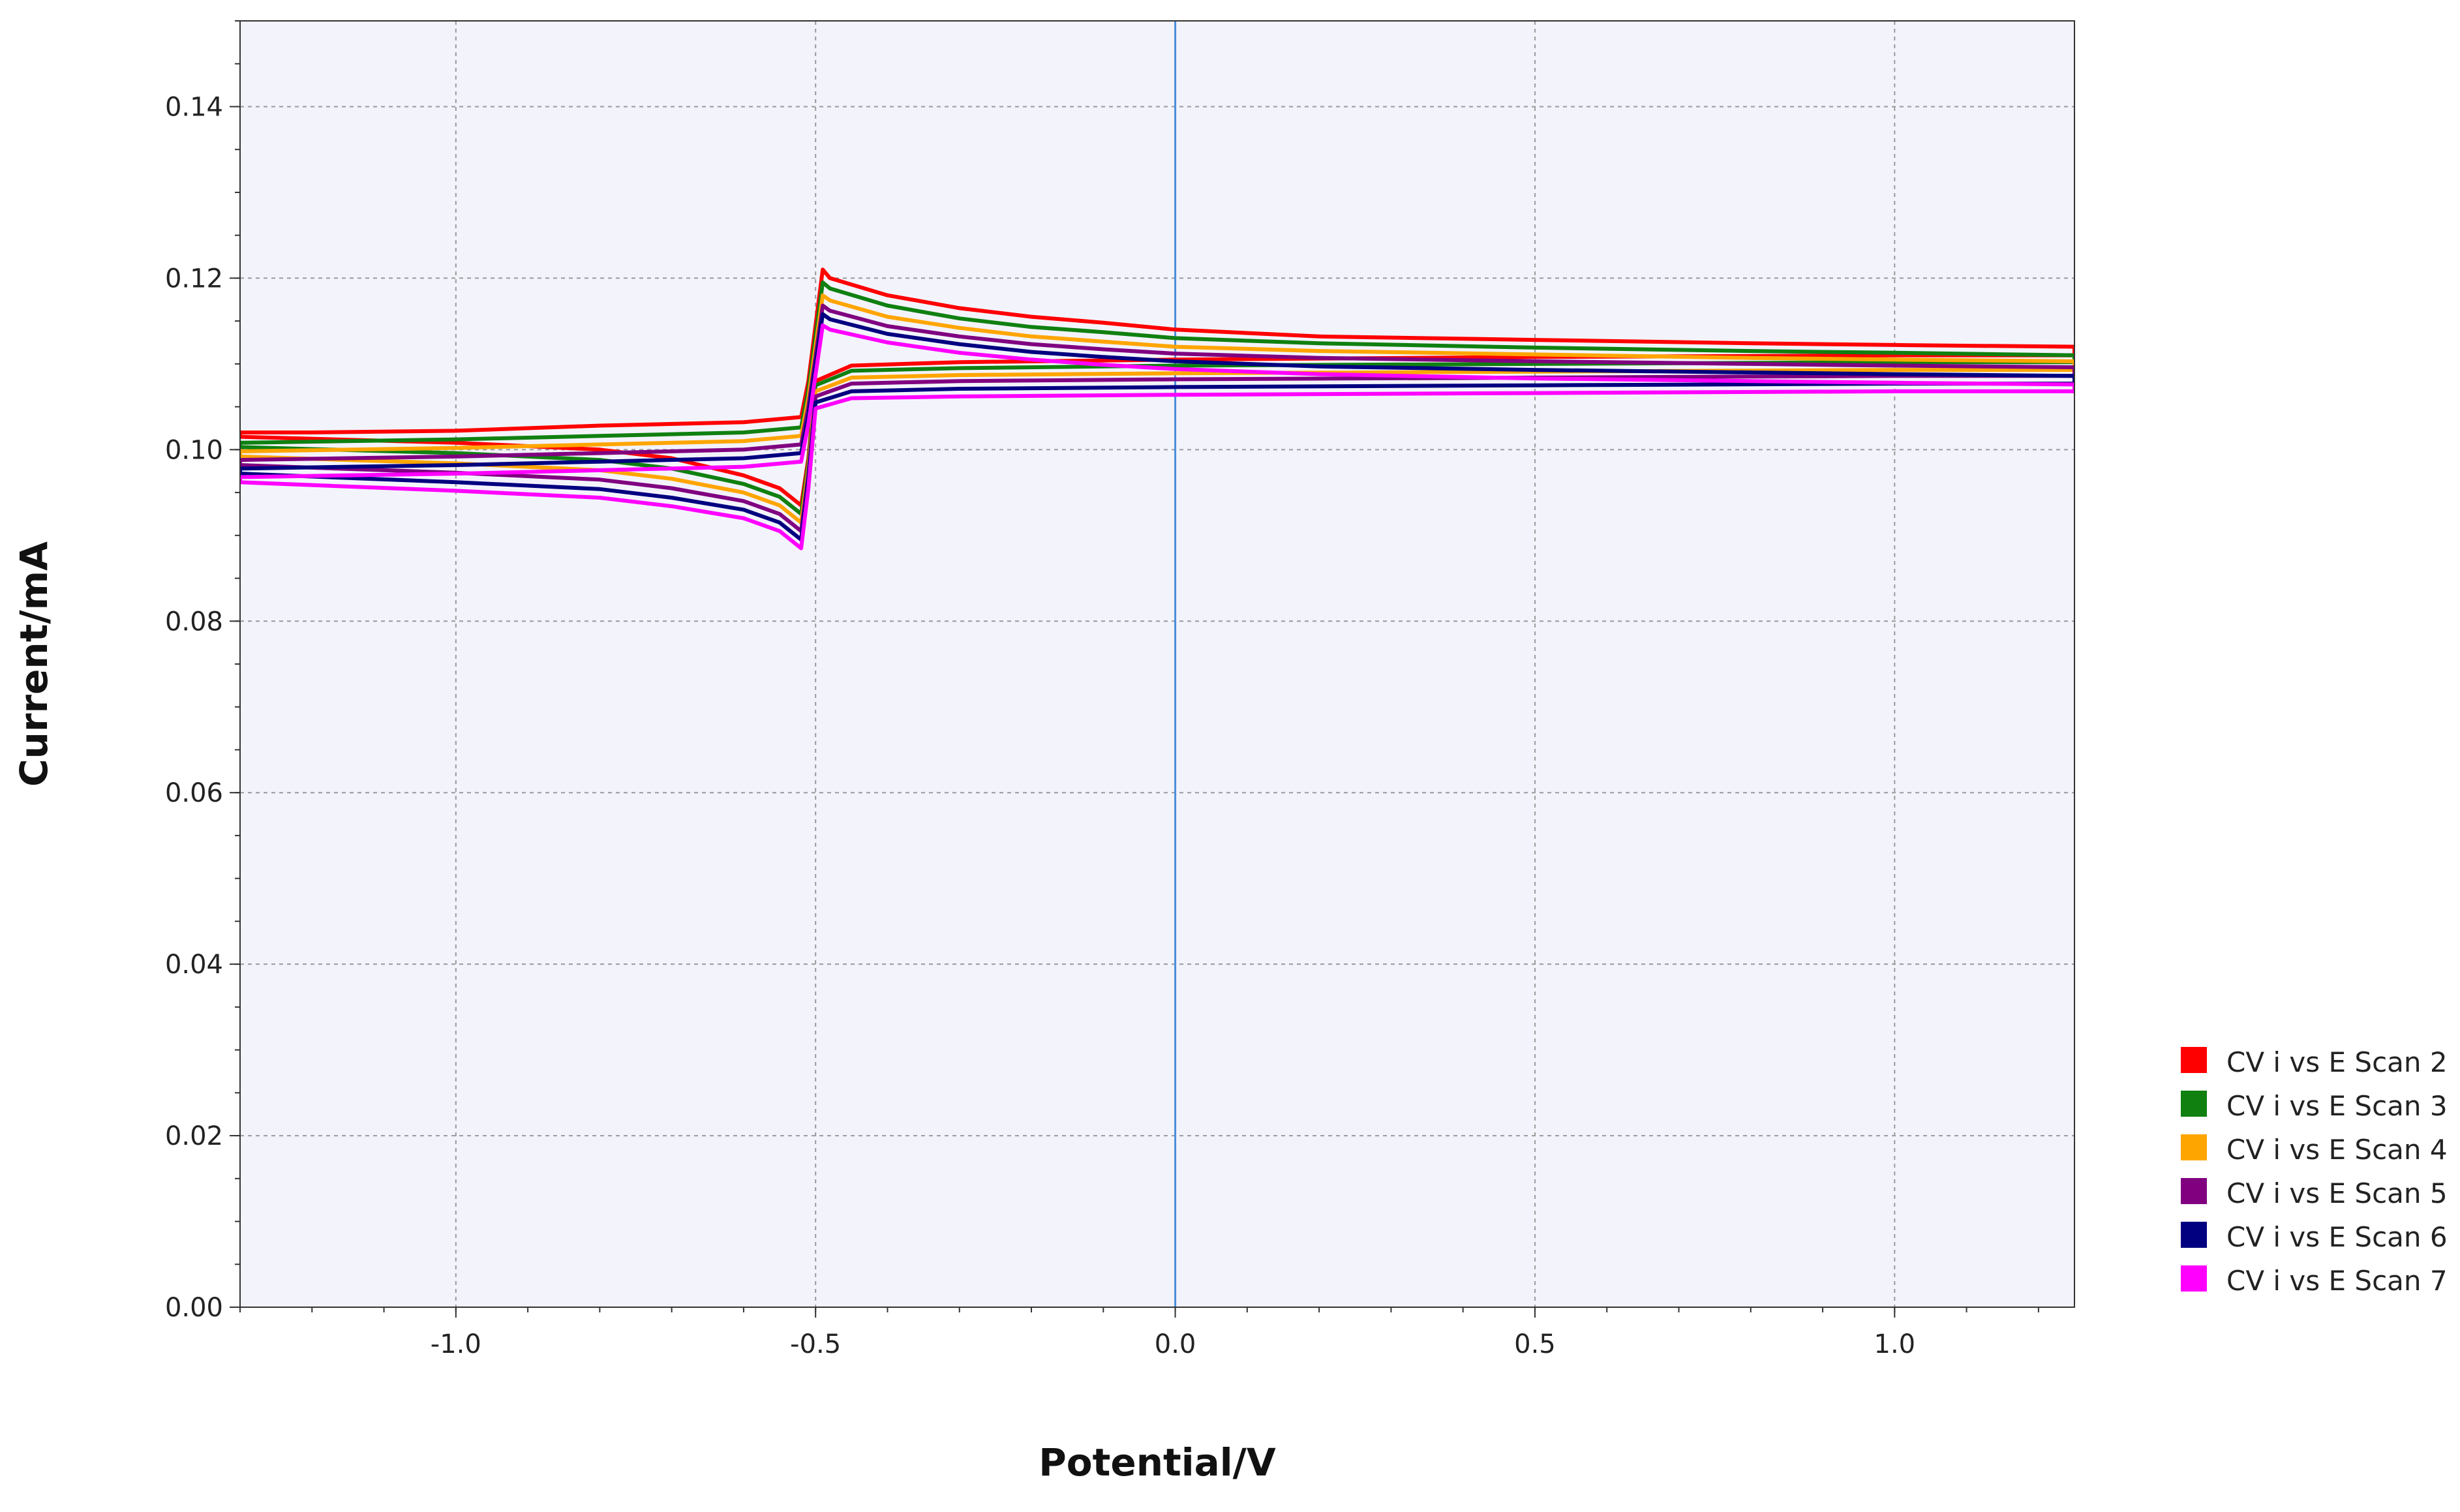  Describe the element at coordinates (194, 1308) in the screenshot. I see `y-tick-label: 0.00` at that location.